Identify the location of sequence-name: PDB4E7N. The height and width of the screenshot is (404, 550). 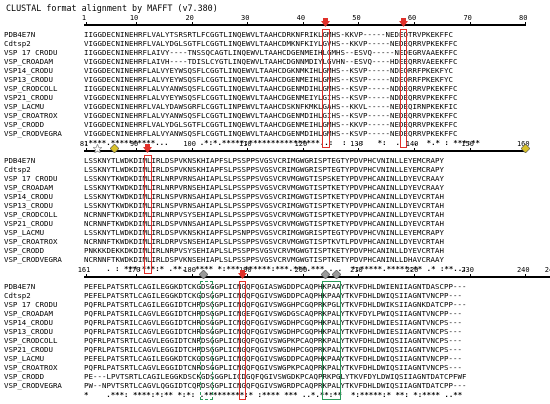
(20, 160).